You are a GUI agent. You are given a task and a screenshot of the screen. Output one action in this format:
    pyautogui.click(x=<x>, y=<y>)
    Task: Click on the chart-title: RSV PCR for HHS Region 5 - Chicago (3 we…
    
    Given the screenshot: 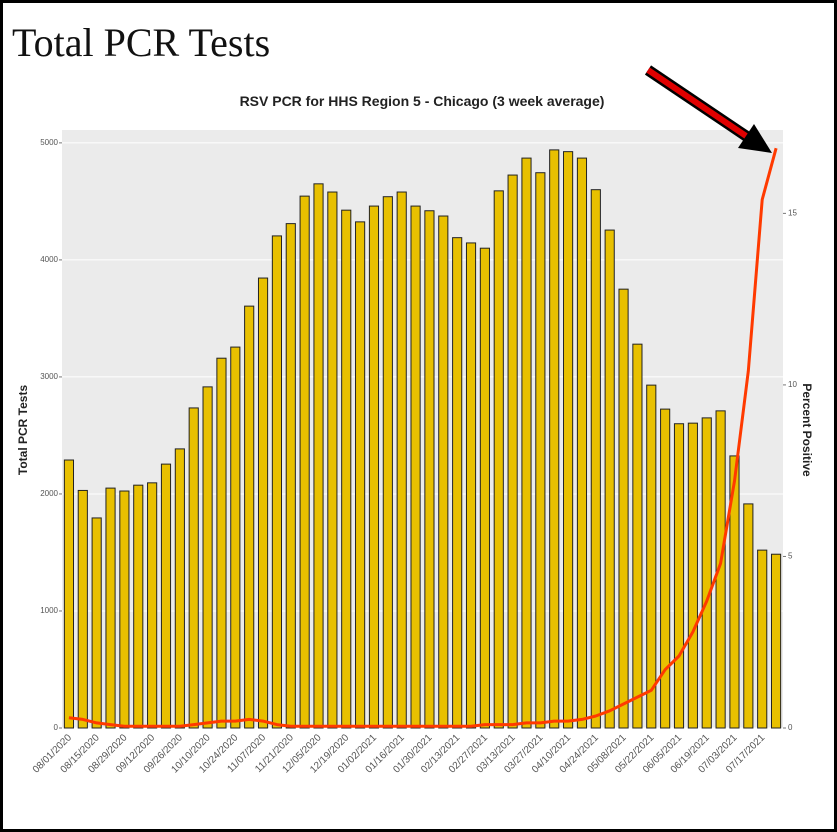 What is the action you would take?
    pyautogui.click(x=422, y=101)
    